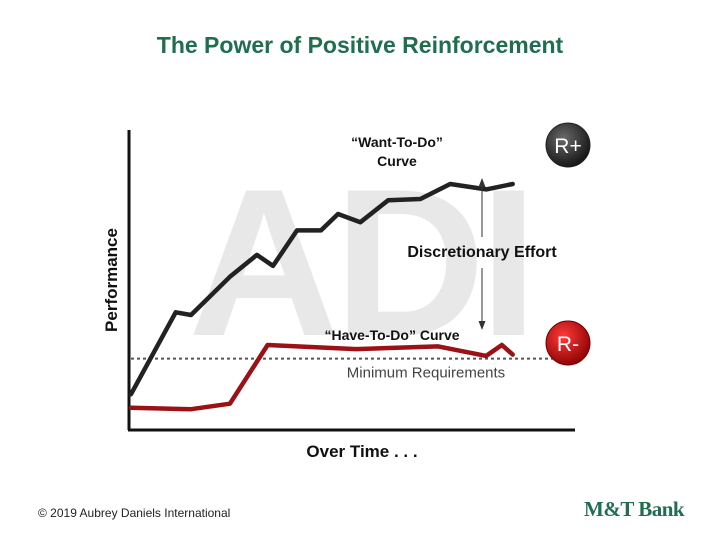 This screenshot has height=540, width=720. Describe the element at coordinates (482, 325) in the screenshot. I see `arrowhead-down-icon` at that location.